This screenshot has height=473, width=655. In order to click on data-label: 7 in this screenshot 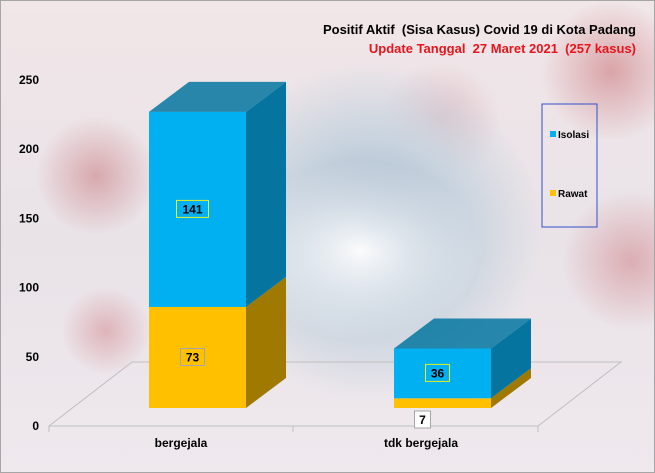, I will do `click(422, 420)`.